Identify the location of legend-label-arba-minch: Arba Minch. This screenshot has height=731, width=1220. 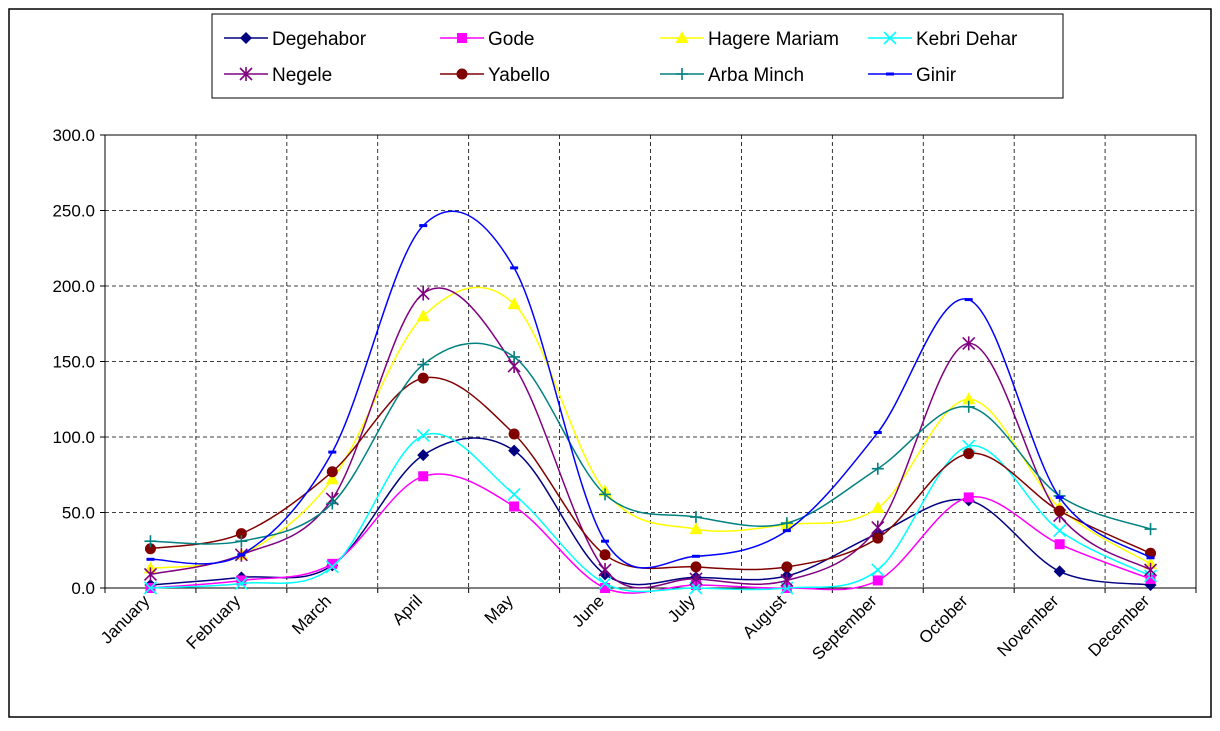
(756, 75).